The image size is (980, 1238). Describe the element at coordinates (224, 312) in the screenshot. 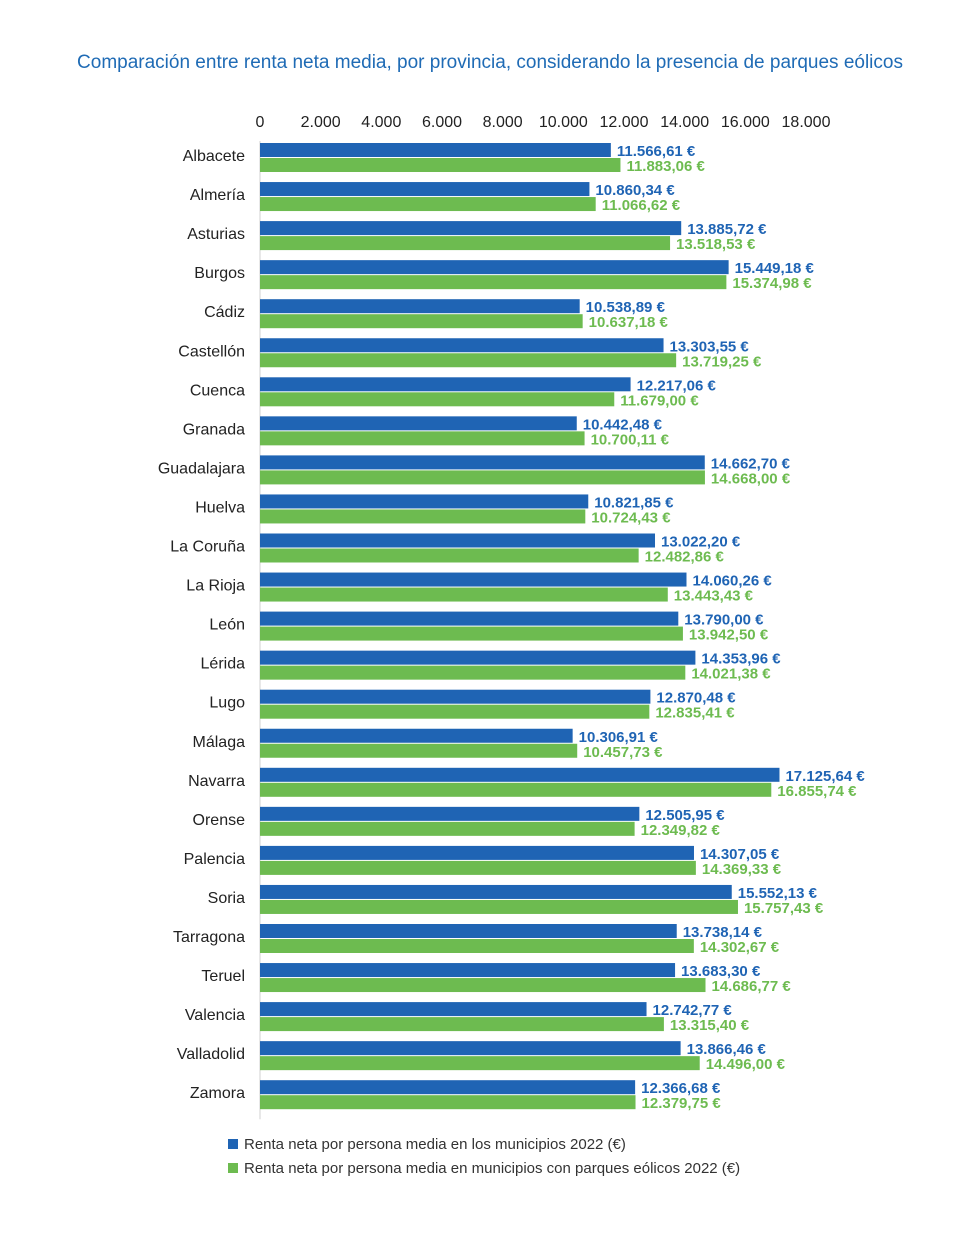

I see `category-label: Cádiz` at that location.